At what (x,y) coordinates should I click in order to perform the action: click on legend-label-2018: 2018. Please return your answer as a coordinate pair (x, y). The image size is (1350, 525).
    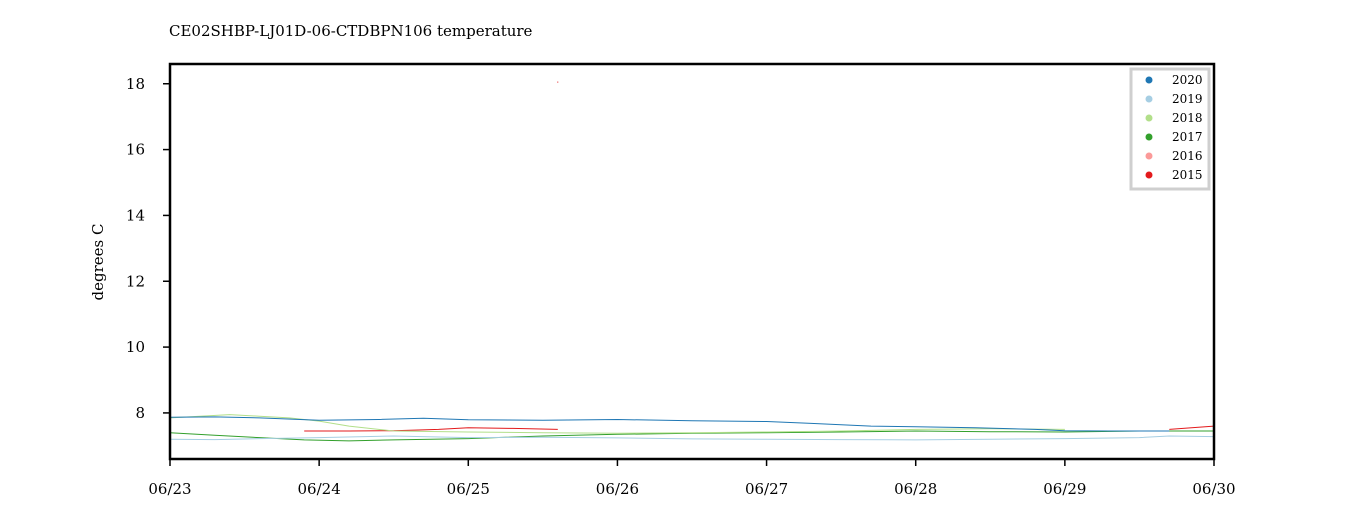
    Looking at the image, I should click on (1187, 118).